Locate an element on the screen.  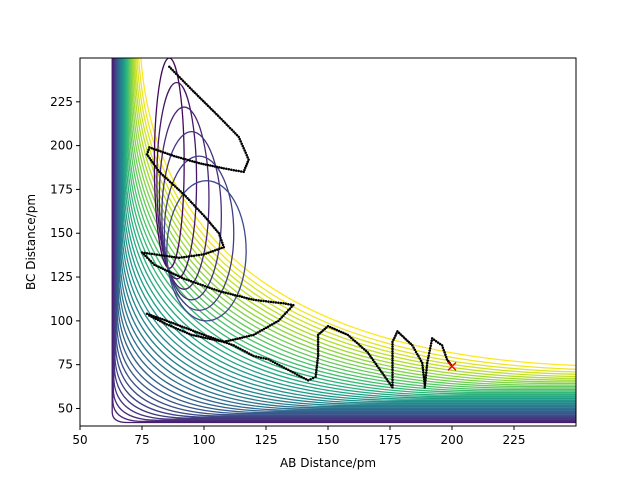
x-tick-label: 125 is located at coordinates (266, 440).